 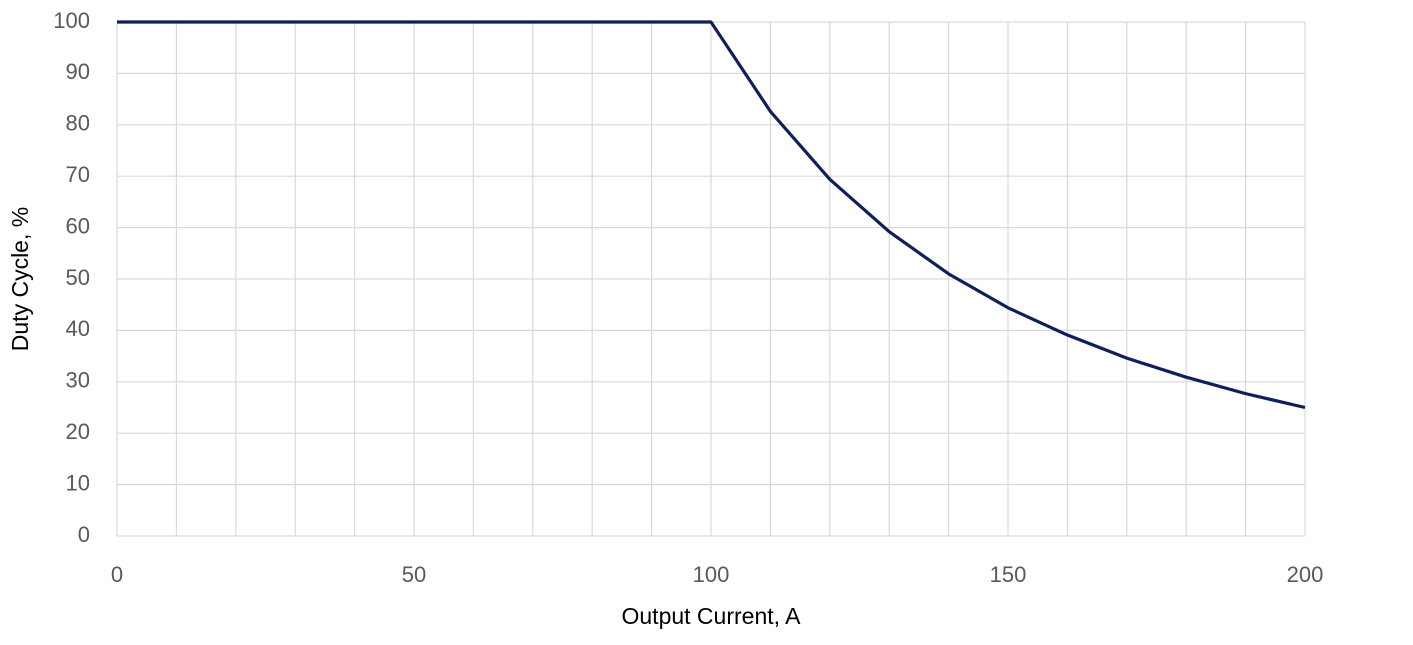 What do you see at coordinates (78, 225) in the screenshot?
I see `y-tick-label: 60` at bounding box center [78, 225].